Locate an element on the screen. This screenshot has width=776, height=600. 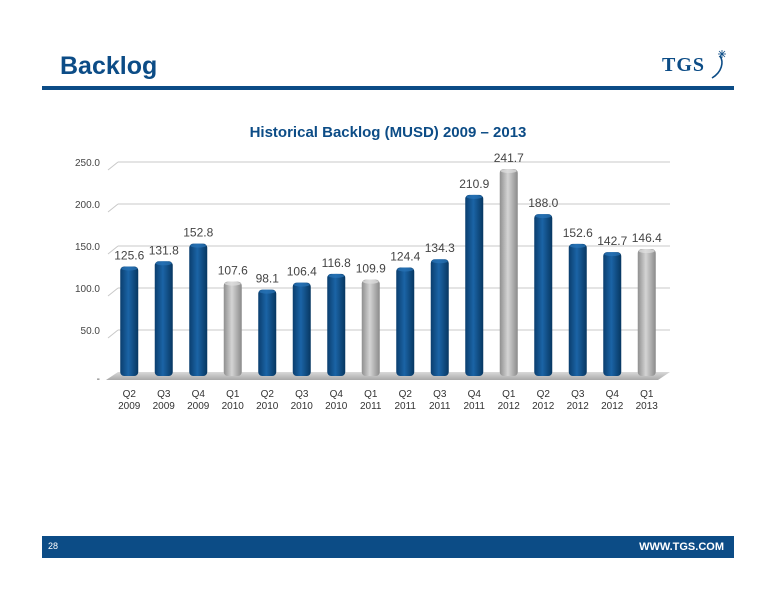
footer-url: WWW.TGS.COM is located at coordinates (681, 547).